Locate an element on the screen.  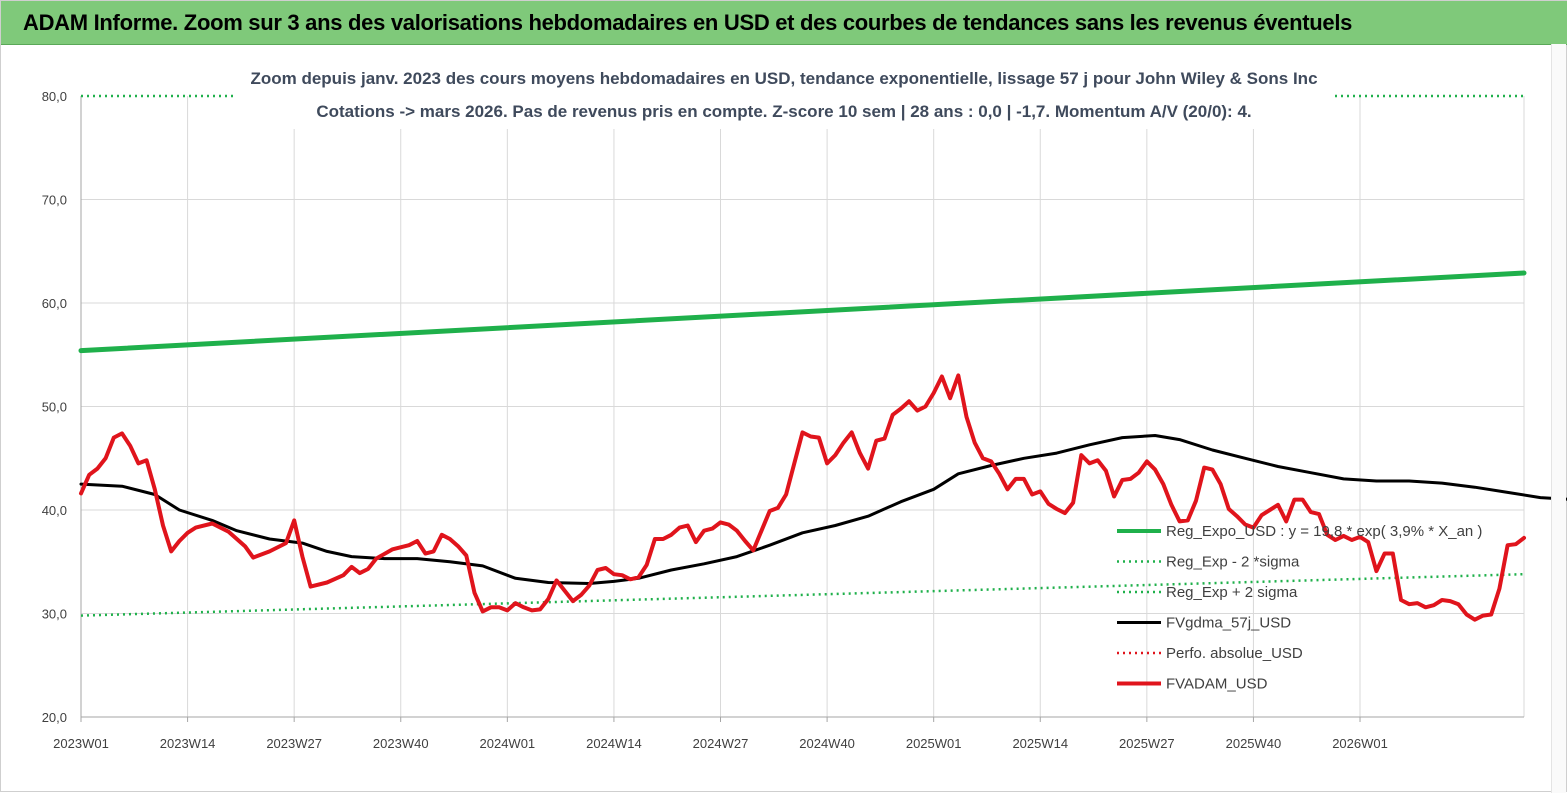
x-tick-label: 2023W14 is located at coordinates (188, 743).